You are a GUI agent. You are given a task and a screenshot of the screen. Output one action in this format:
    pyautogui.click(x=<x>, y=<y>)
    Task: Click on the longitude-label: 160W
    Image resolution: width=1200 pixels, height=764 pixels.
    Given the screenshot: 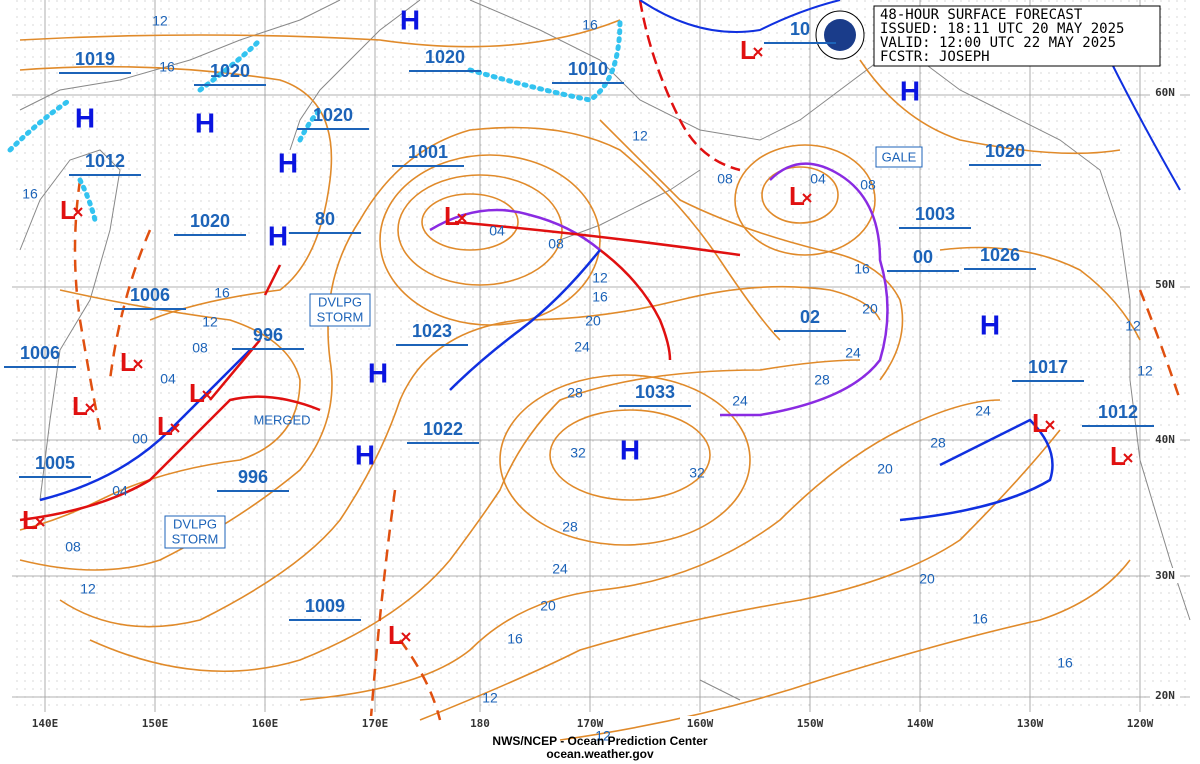 What is the action you would take?
    pyautogui.click(x=700, y=723)
    